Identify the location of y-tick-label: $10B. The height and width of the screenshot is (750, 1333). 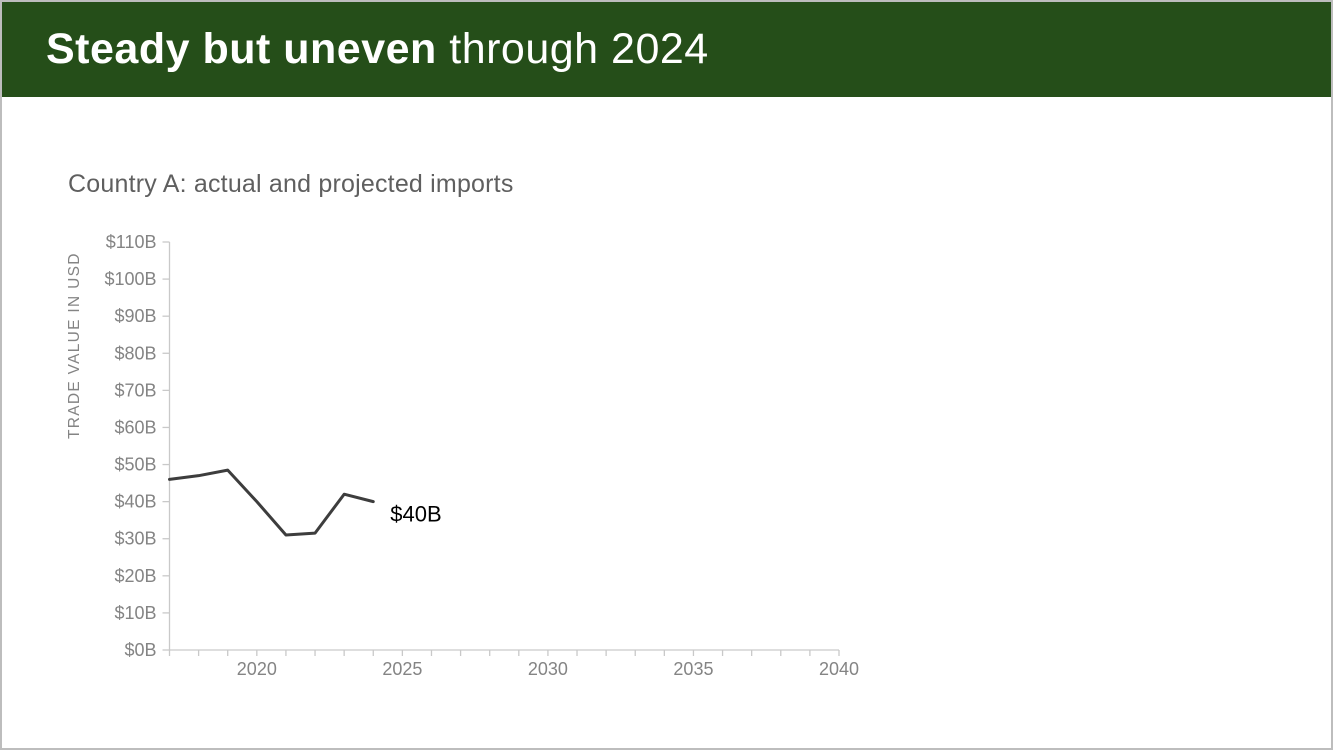
(135, 613).